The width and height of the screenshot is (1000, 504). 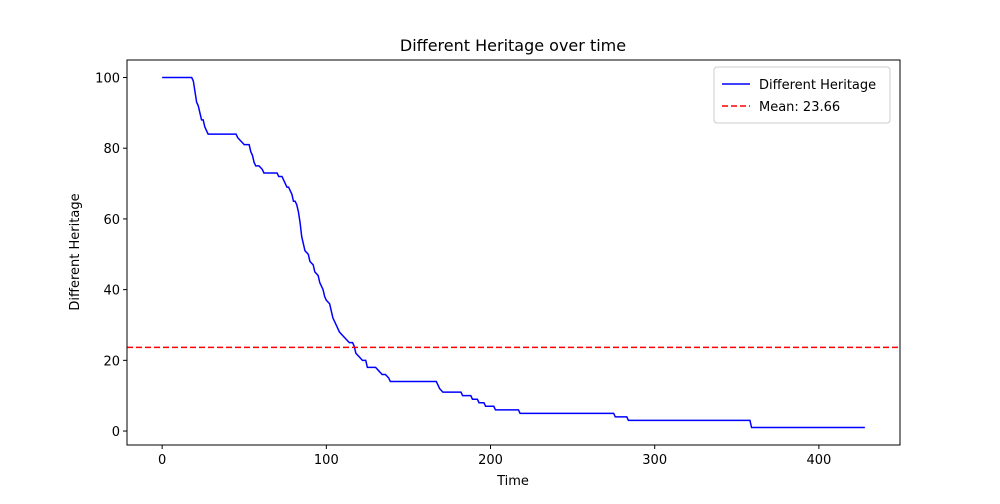 I want to click on legend-box, so click(x=802, y=95).